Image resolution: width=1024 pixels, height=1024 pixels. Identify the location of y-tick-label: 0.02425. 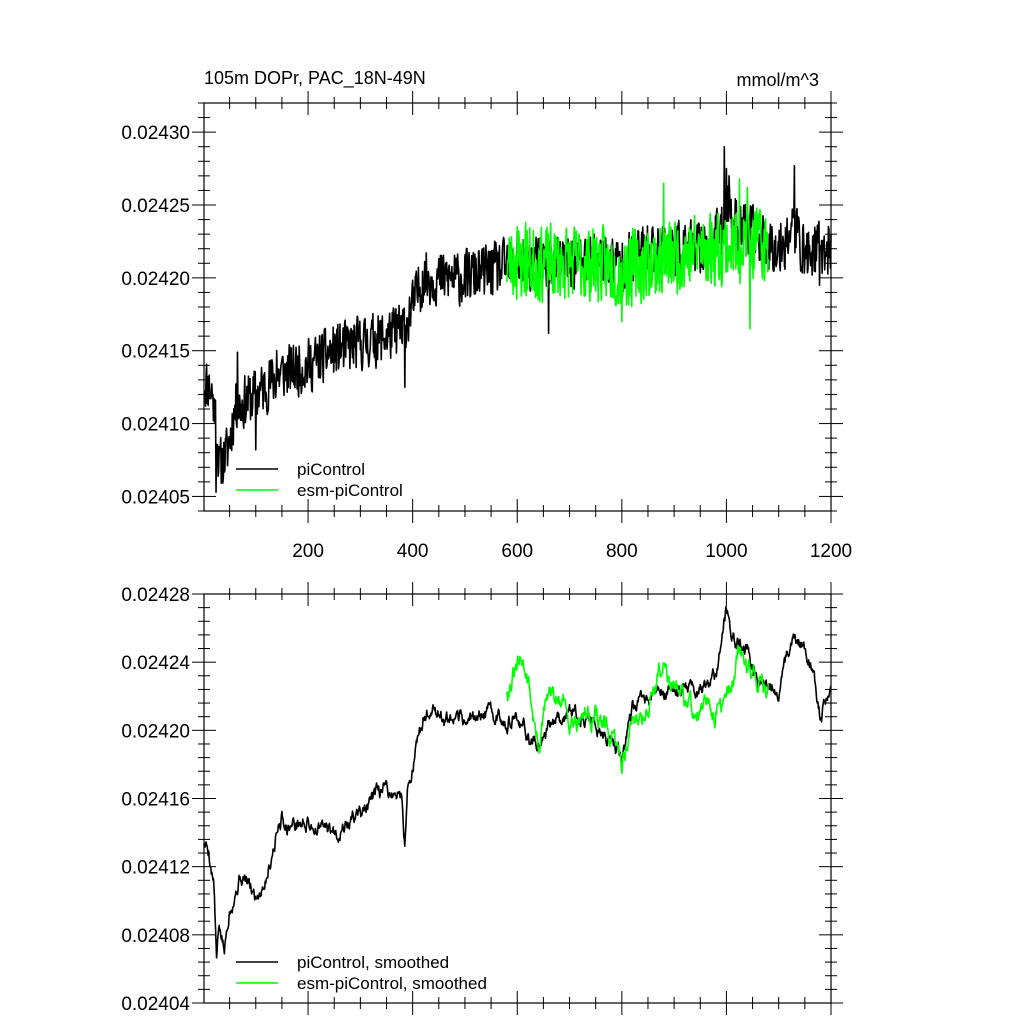
(155, 206).